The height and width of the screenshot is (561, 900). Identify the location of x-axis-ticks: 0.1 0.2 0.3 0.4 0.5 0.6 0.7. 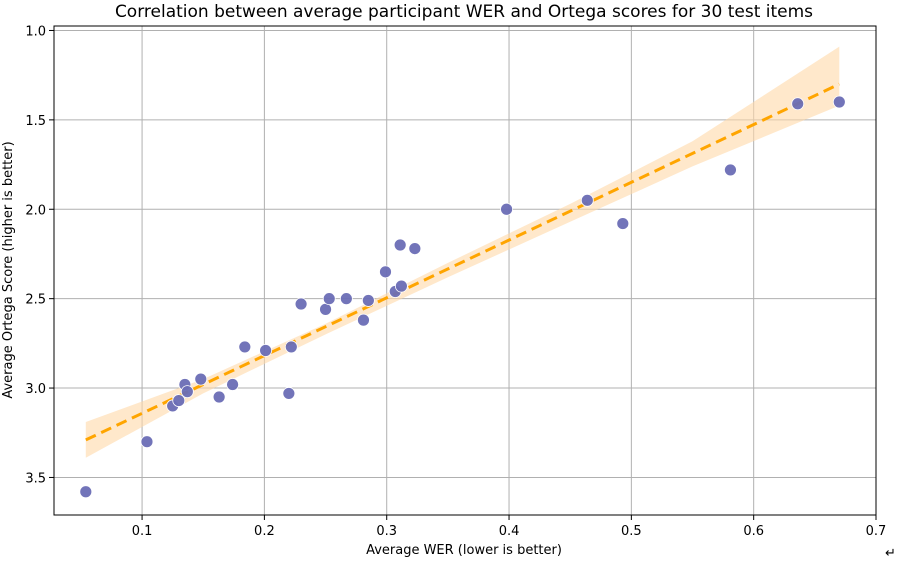
(509, 527).